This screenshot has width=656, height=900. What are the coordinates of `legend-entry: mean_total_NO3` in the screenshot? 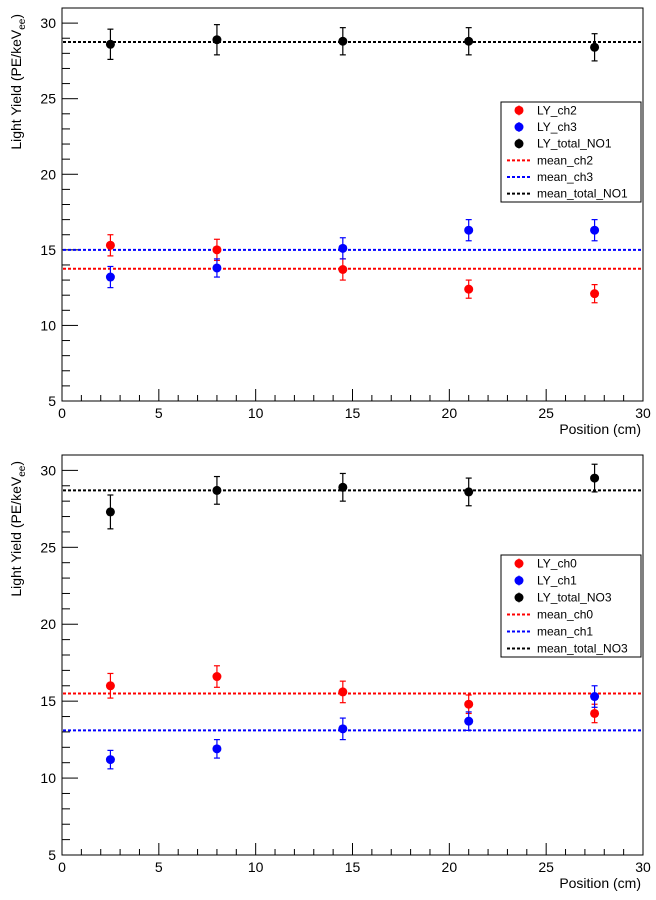 It's located at (567, 649).